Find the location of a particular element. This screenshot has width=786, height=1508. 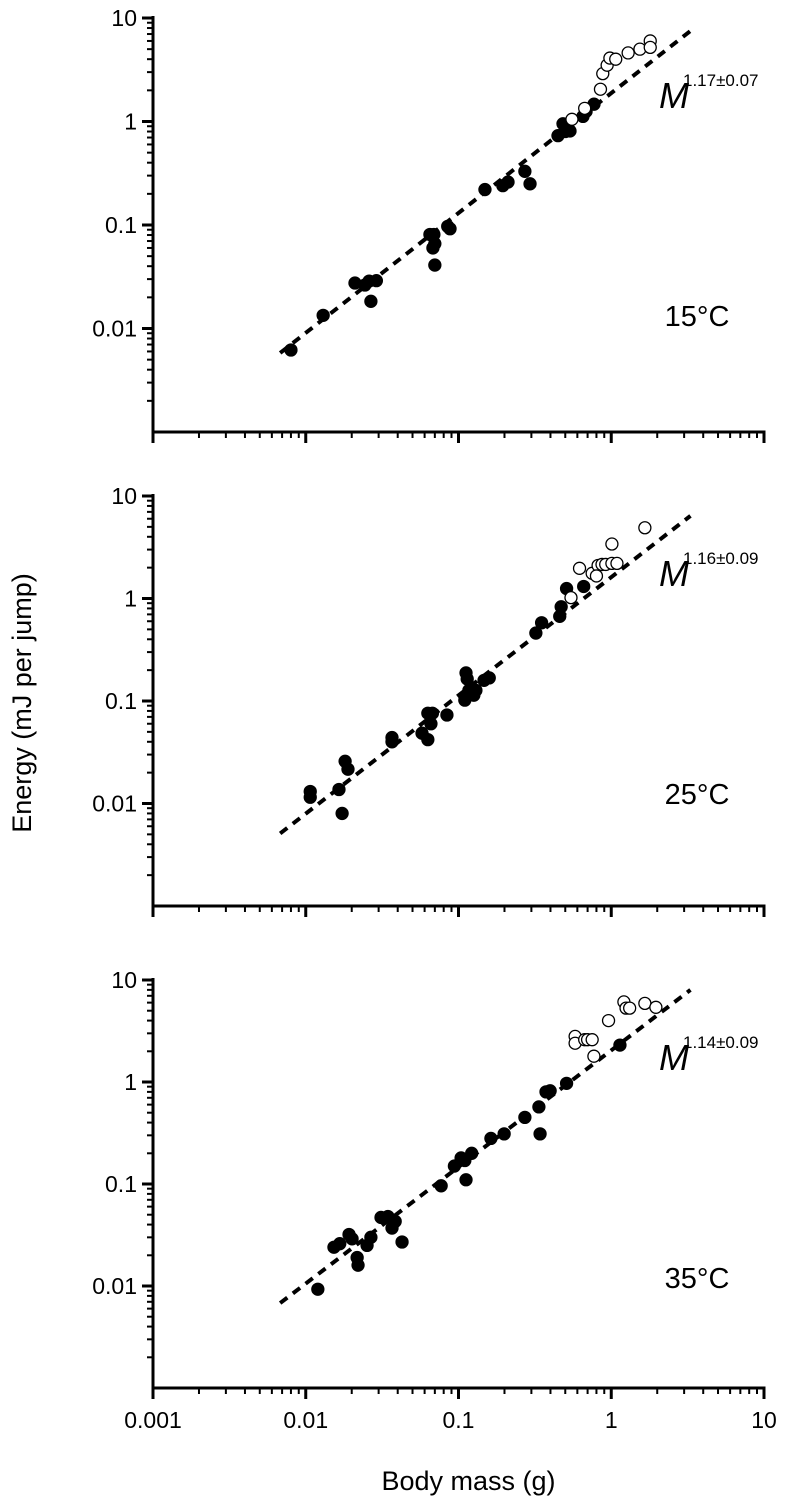

exponent: 1.14±0.09 is located at coordinates (721, 1042).